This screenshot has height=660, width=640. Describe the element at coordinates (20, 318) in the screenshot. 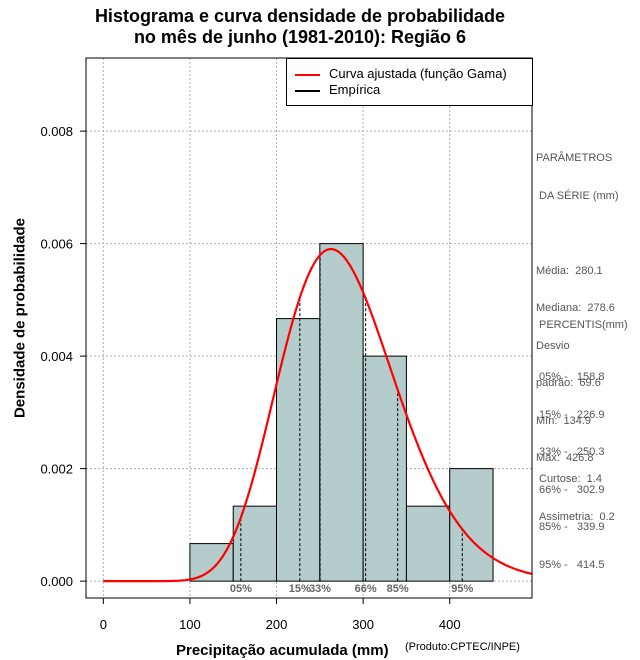

I see `y-axis-label: Densidade de probabilidade` at that location.